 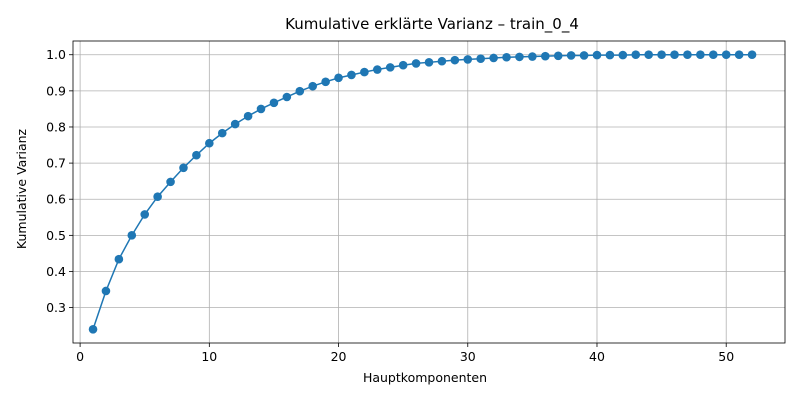 I want to click on y-tick-label: 0.6, so click(x=56, y=199).